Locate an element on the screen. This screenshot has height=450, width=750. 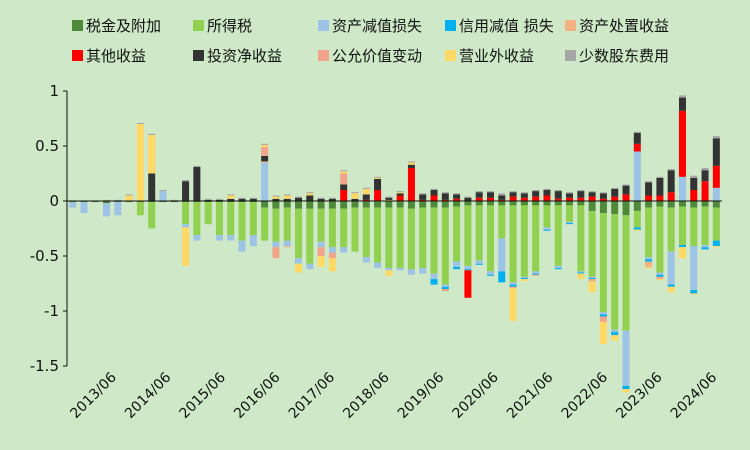
x-tick-label-10: 2023/06 is located at coordinates (639, 395).